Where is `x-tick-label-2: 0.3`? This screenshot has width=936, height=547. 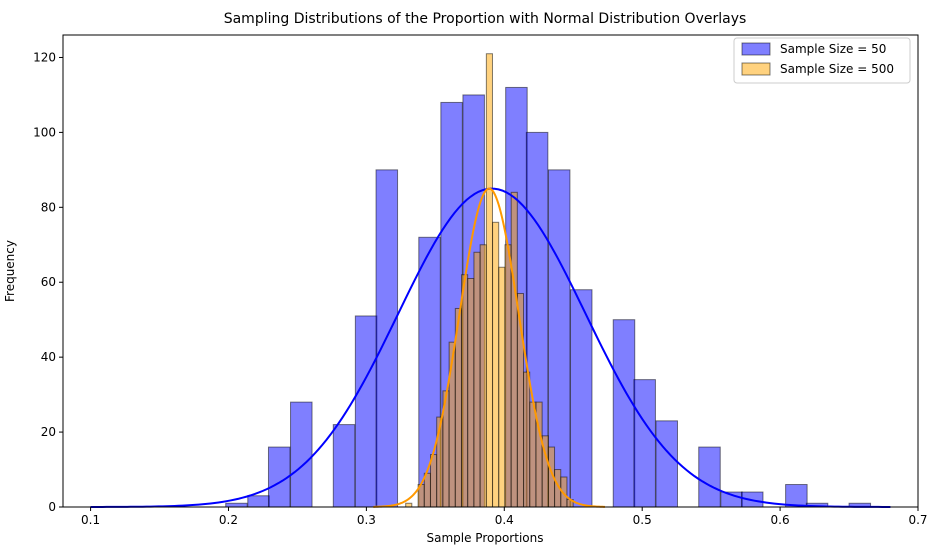
x-tick-label-2: 0.3 is located at coordinates (366, 520).